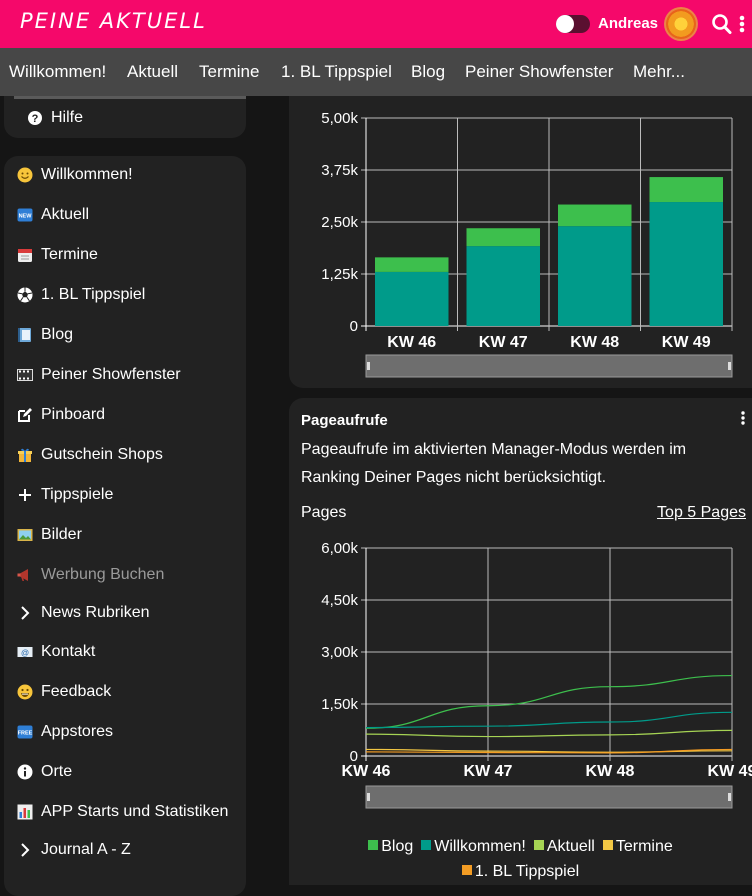  What do you see at coordinates (729, 797) in the screenshot?
I see `scrollbar-handle-right` at bounding box center [729, 797].